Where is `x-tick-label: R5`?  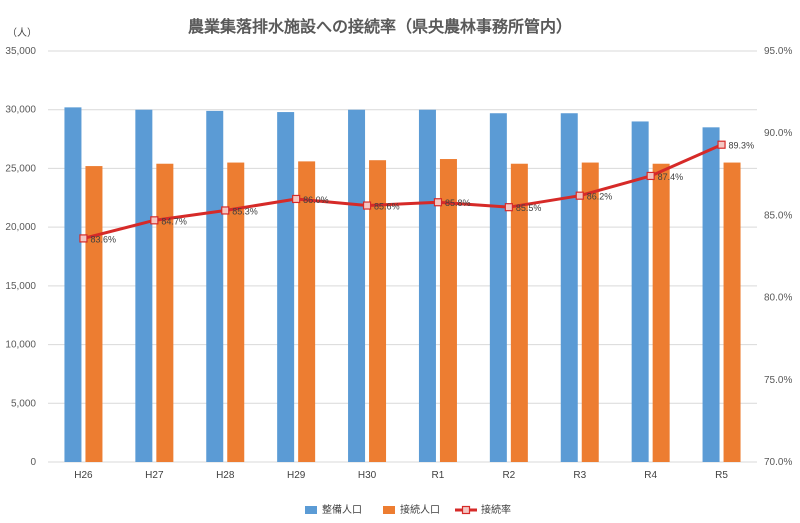
x-tick-label: R5 is located at coordinates (721, 475).